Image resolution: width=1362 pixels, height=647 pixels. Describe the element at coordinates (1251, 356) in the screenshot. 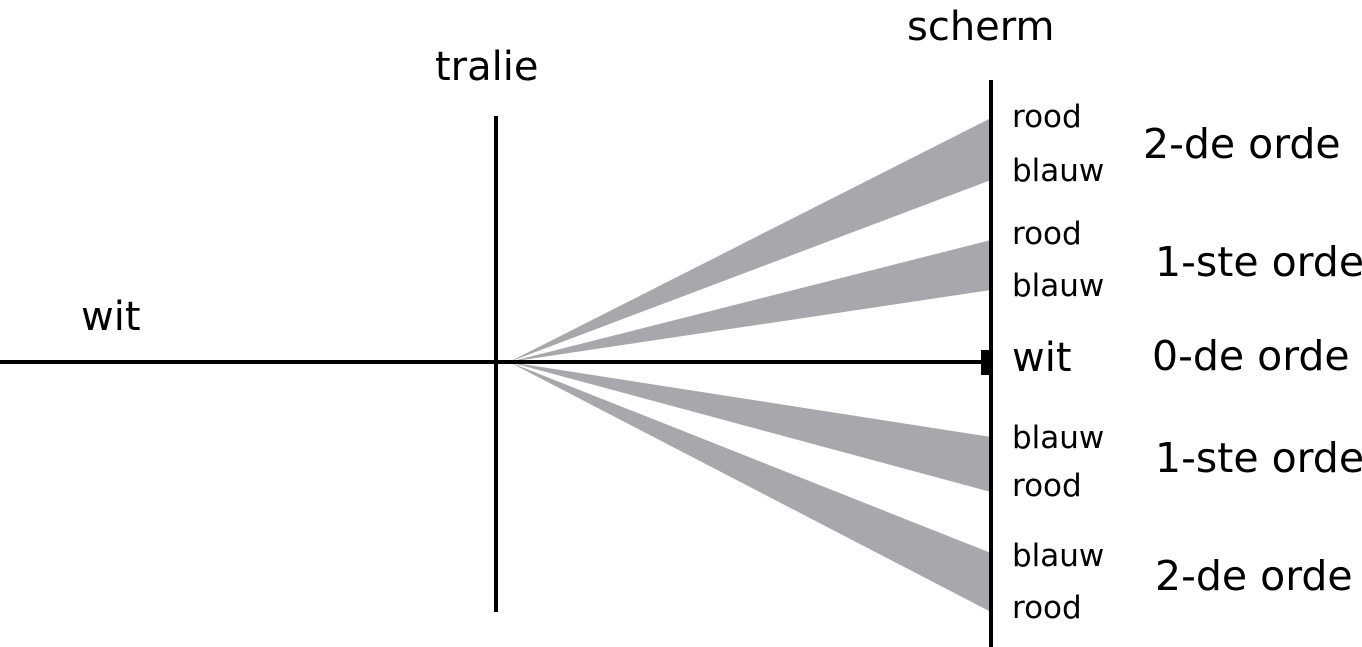

I see `order-label-0th: 0-de orde` at that location.